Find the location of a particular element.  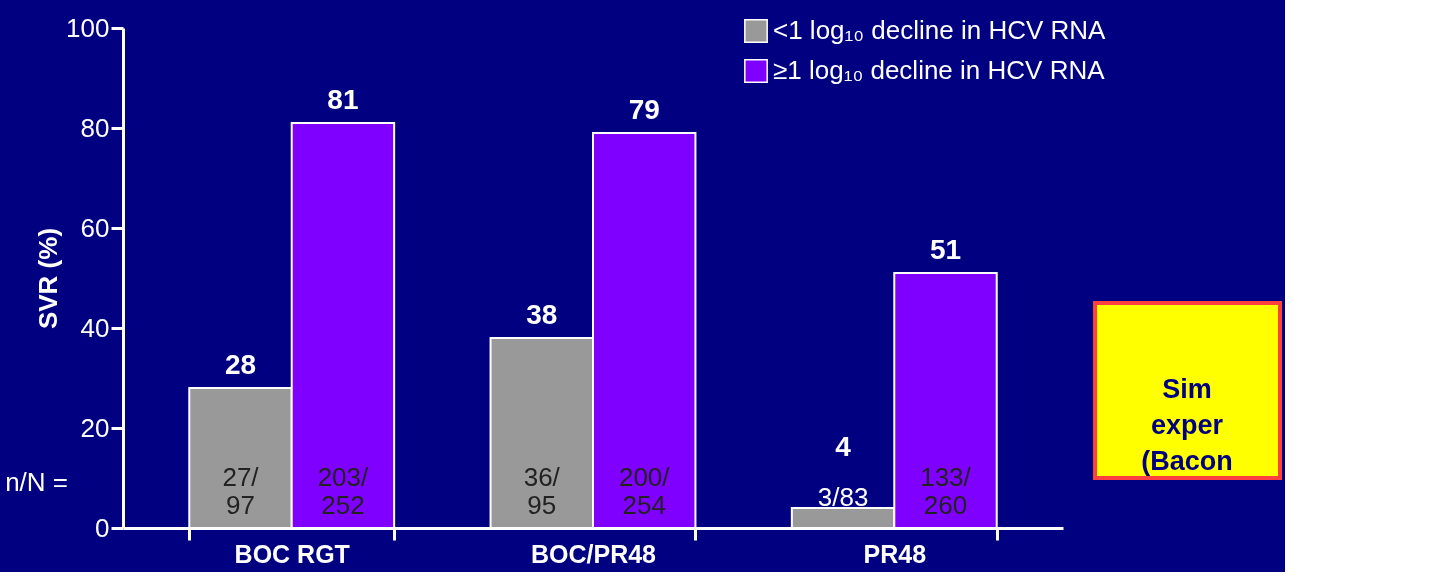

x-tick-label: PR48 is located at coordinates (895, 553).